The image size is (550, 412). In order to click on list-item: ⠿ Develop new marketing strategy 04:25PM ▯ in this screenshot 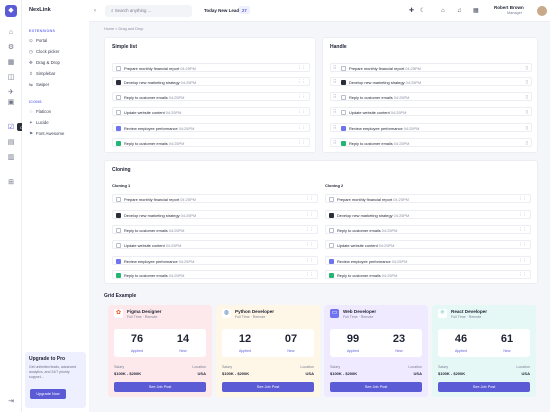, I will do `click(431, 81)`.